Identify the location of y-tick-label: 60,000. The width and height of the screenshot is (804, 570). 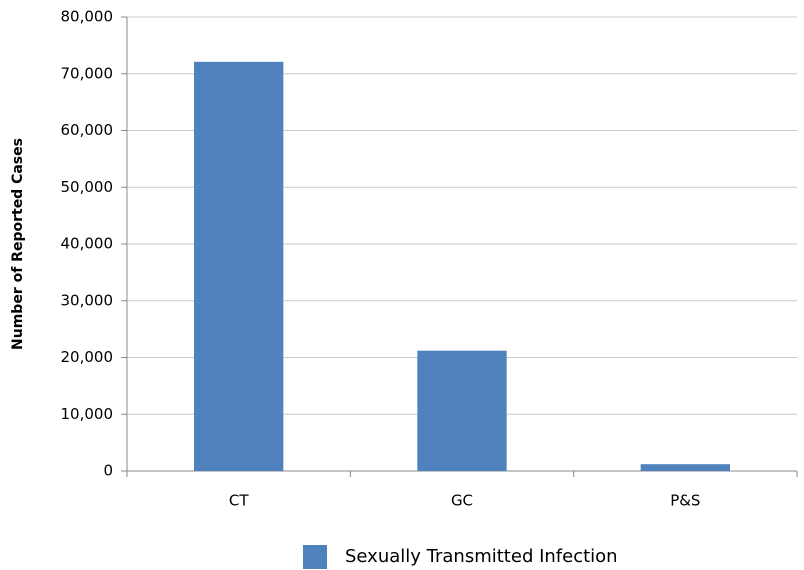
(87, 130).